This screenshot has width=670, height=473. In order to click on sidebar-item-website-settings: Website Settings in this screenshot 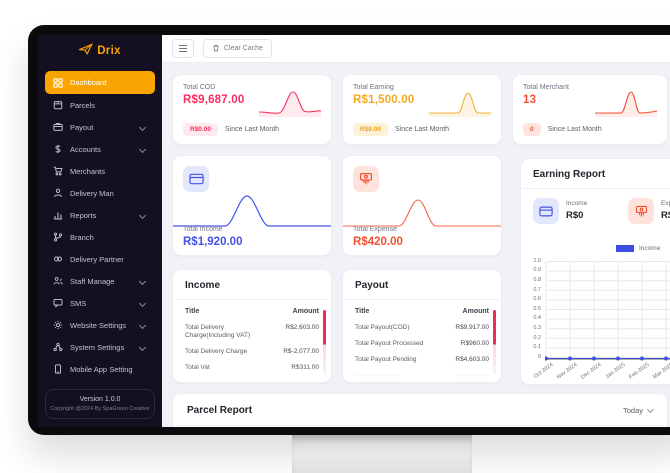, I will do `click(100, 325)`.